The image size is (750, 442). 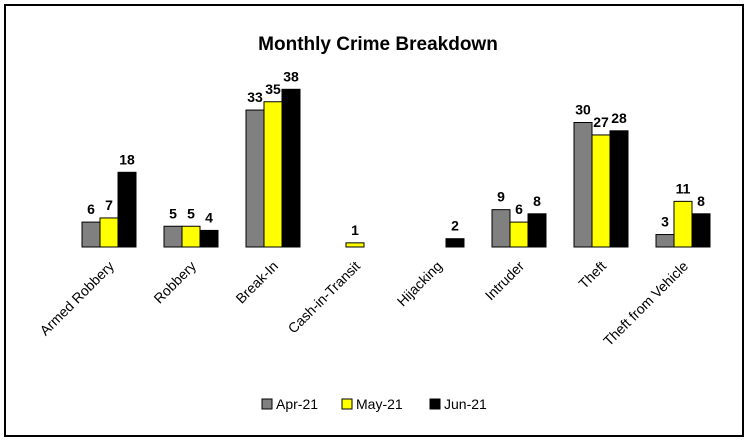 I want to click on category-label-cash-in-transit: Cash-in-Transit, so click(x=324, y=297).